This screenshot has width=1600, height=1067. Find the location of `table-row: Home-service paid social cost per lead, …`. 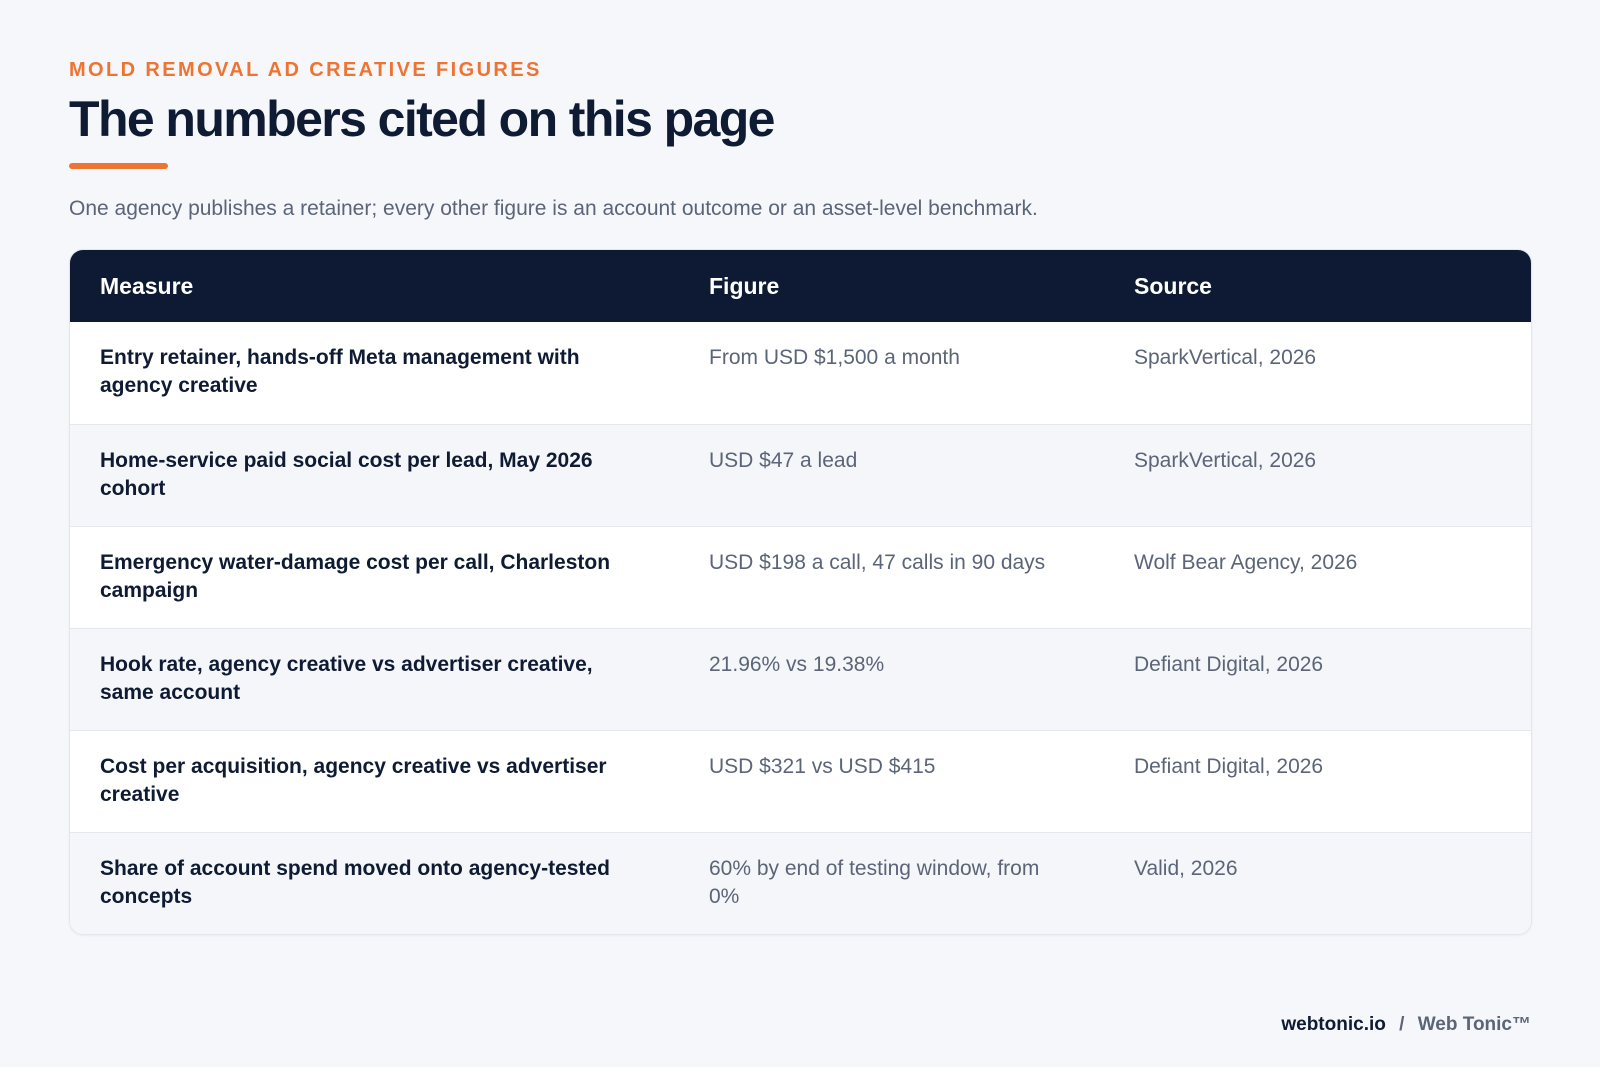

table-row: Home-service paid social cost per lead, … is located at coordinates (800, 475).